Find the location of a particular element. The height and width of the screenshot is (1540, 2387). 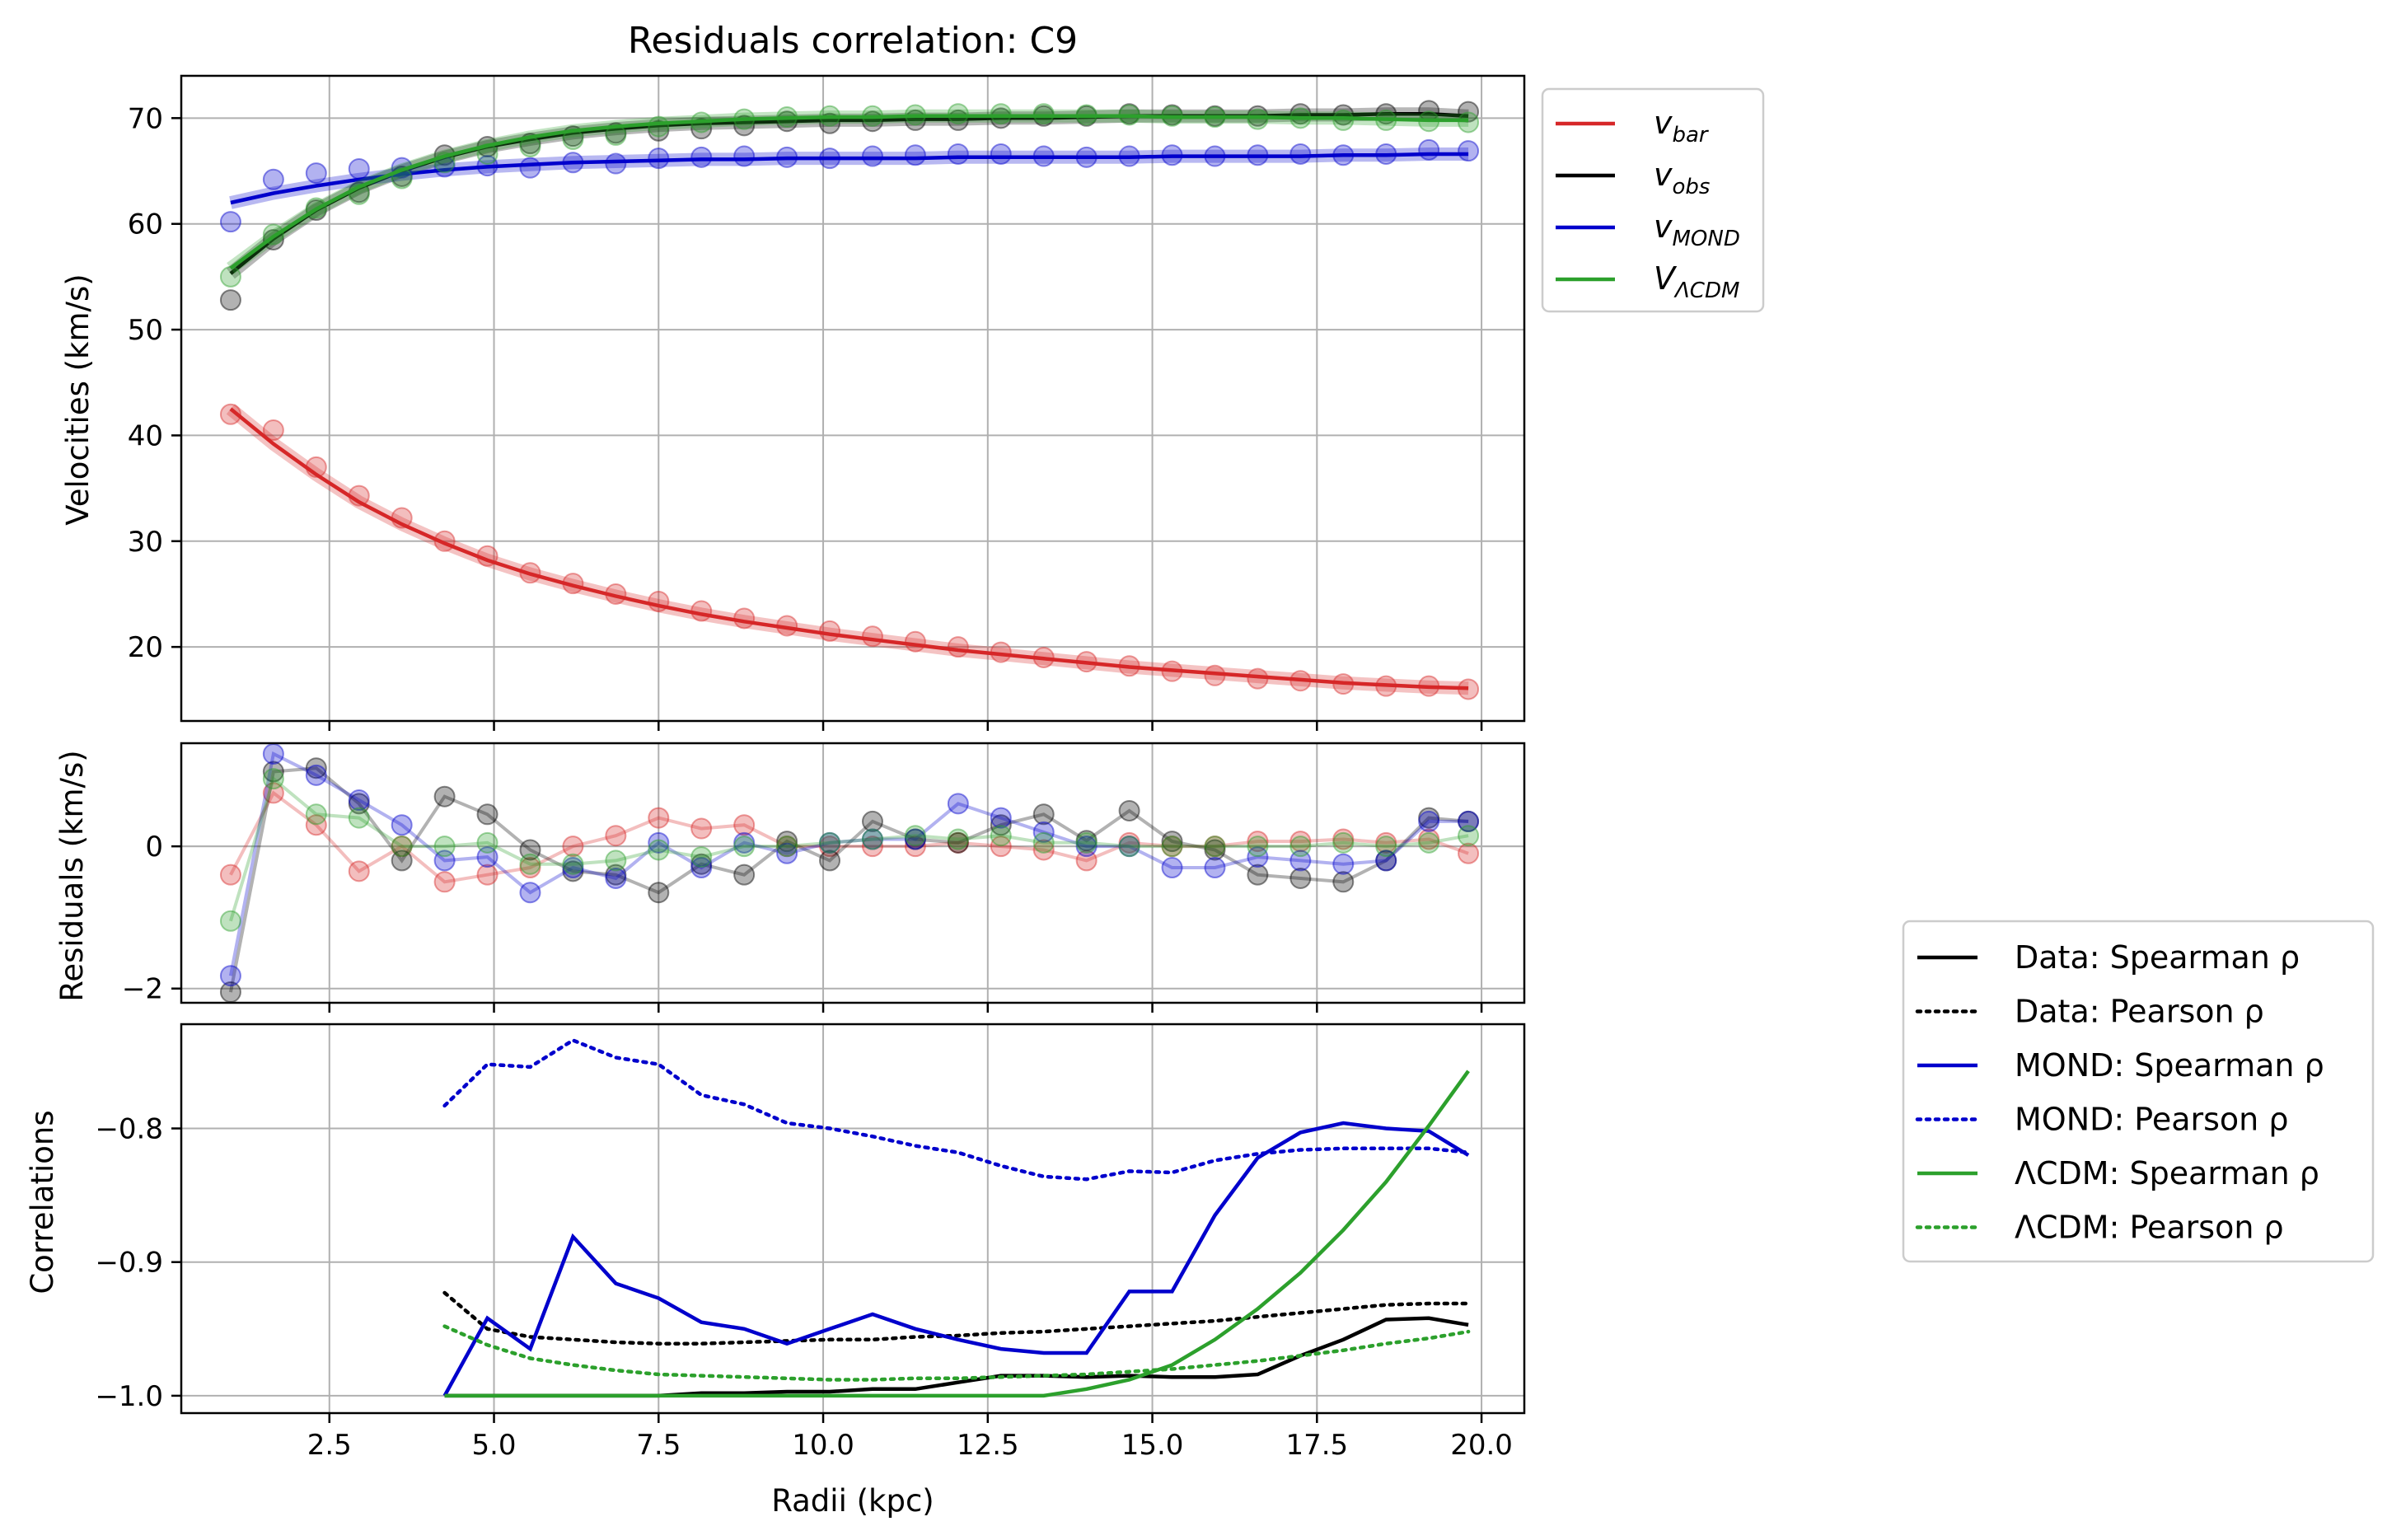

legend-label: vbar is located at coordinates (1682, 126).